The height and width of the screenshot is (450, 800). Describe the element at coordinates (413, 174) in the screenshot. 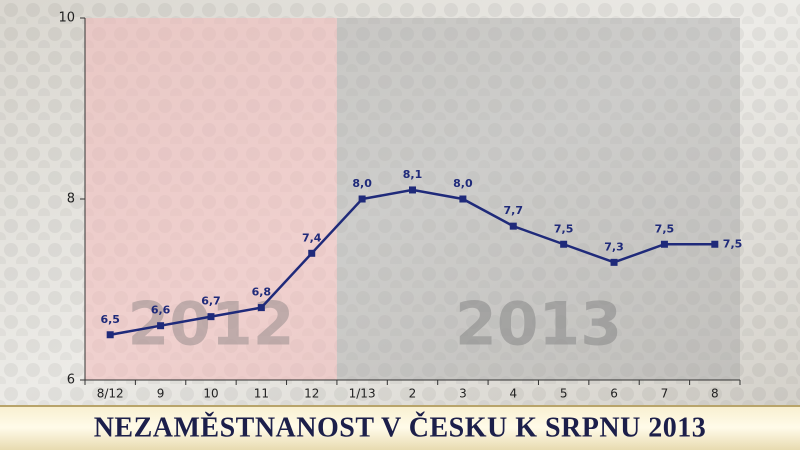

I see `value-label: 8,1` at that location.